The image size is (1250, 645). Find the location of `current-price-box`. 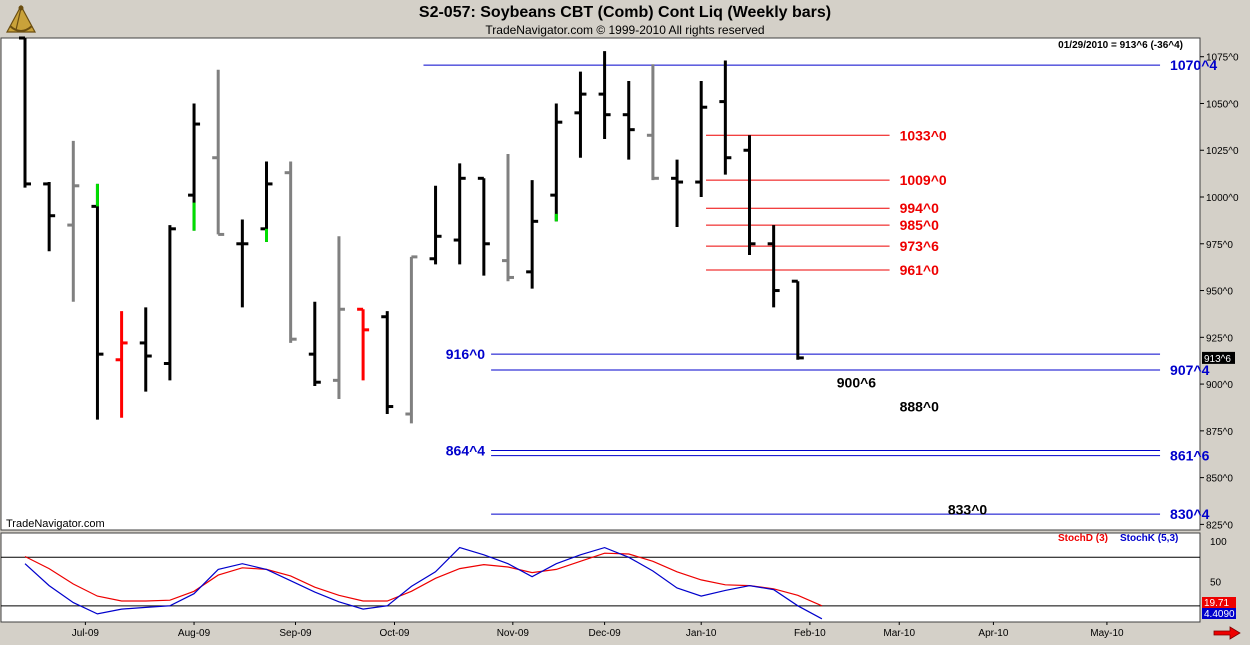

current-price-box is located at coordinates (1218, 357).